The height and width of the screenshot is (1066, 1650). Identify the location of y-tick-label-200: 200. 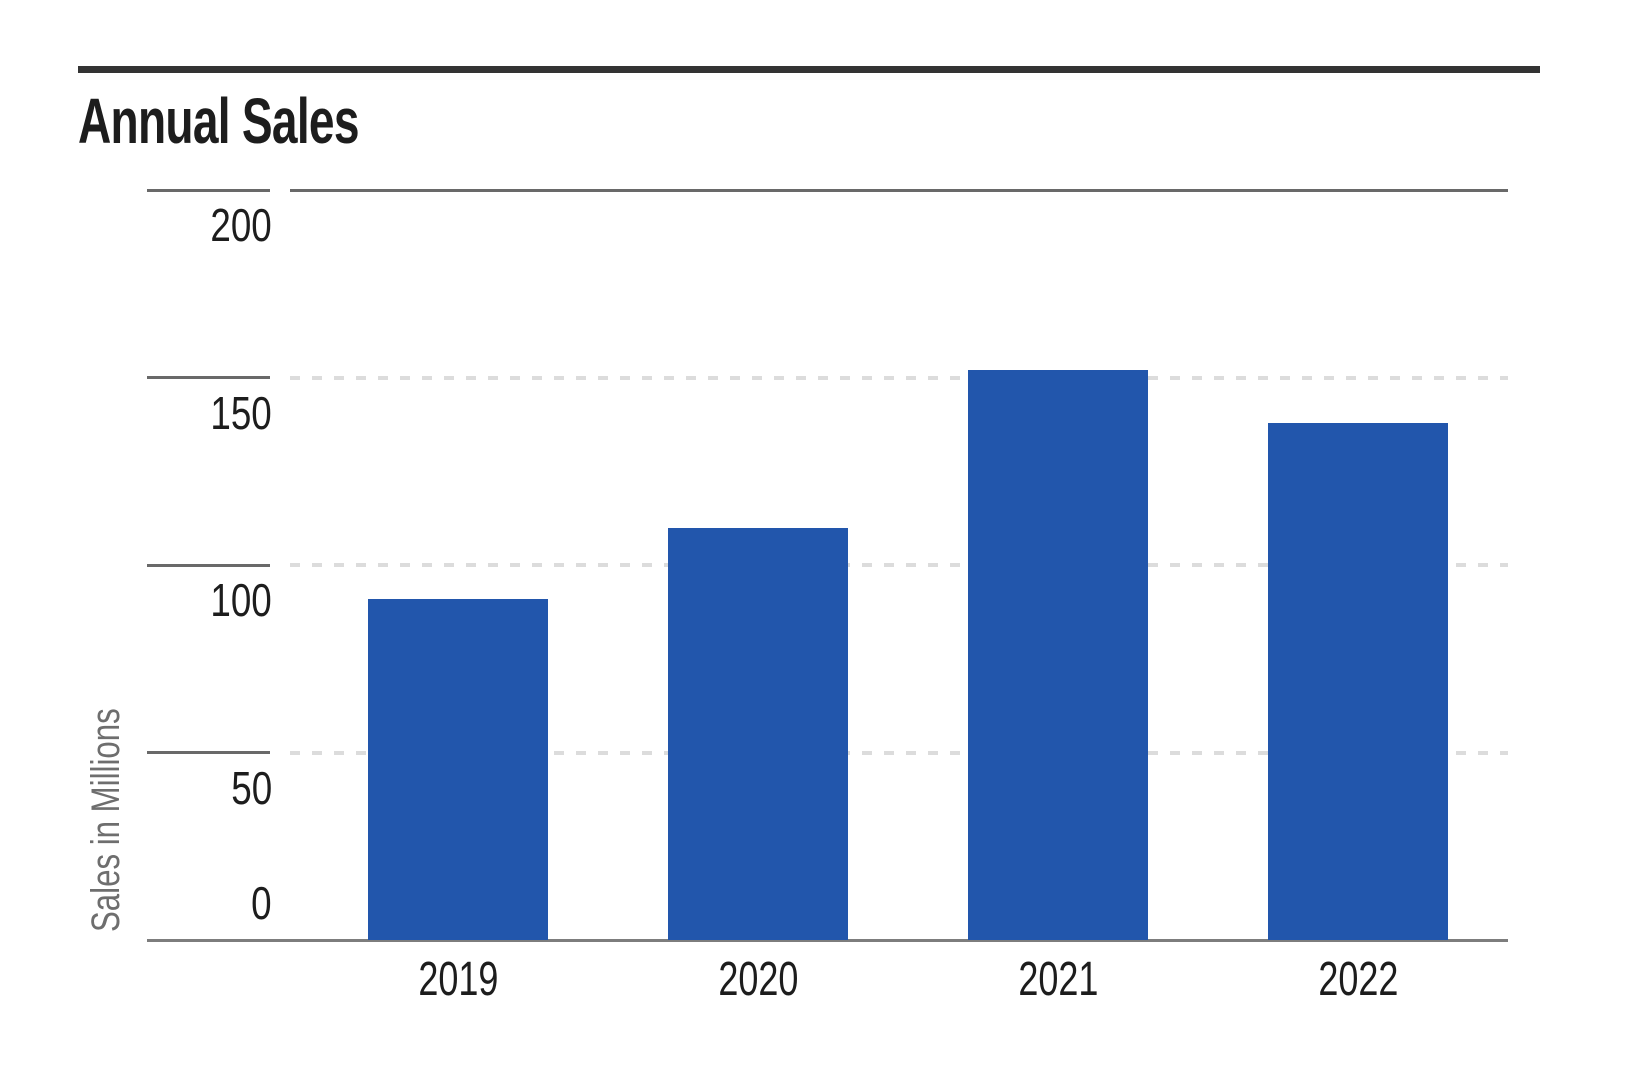
(241, 225).